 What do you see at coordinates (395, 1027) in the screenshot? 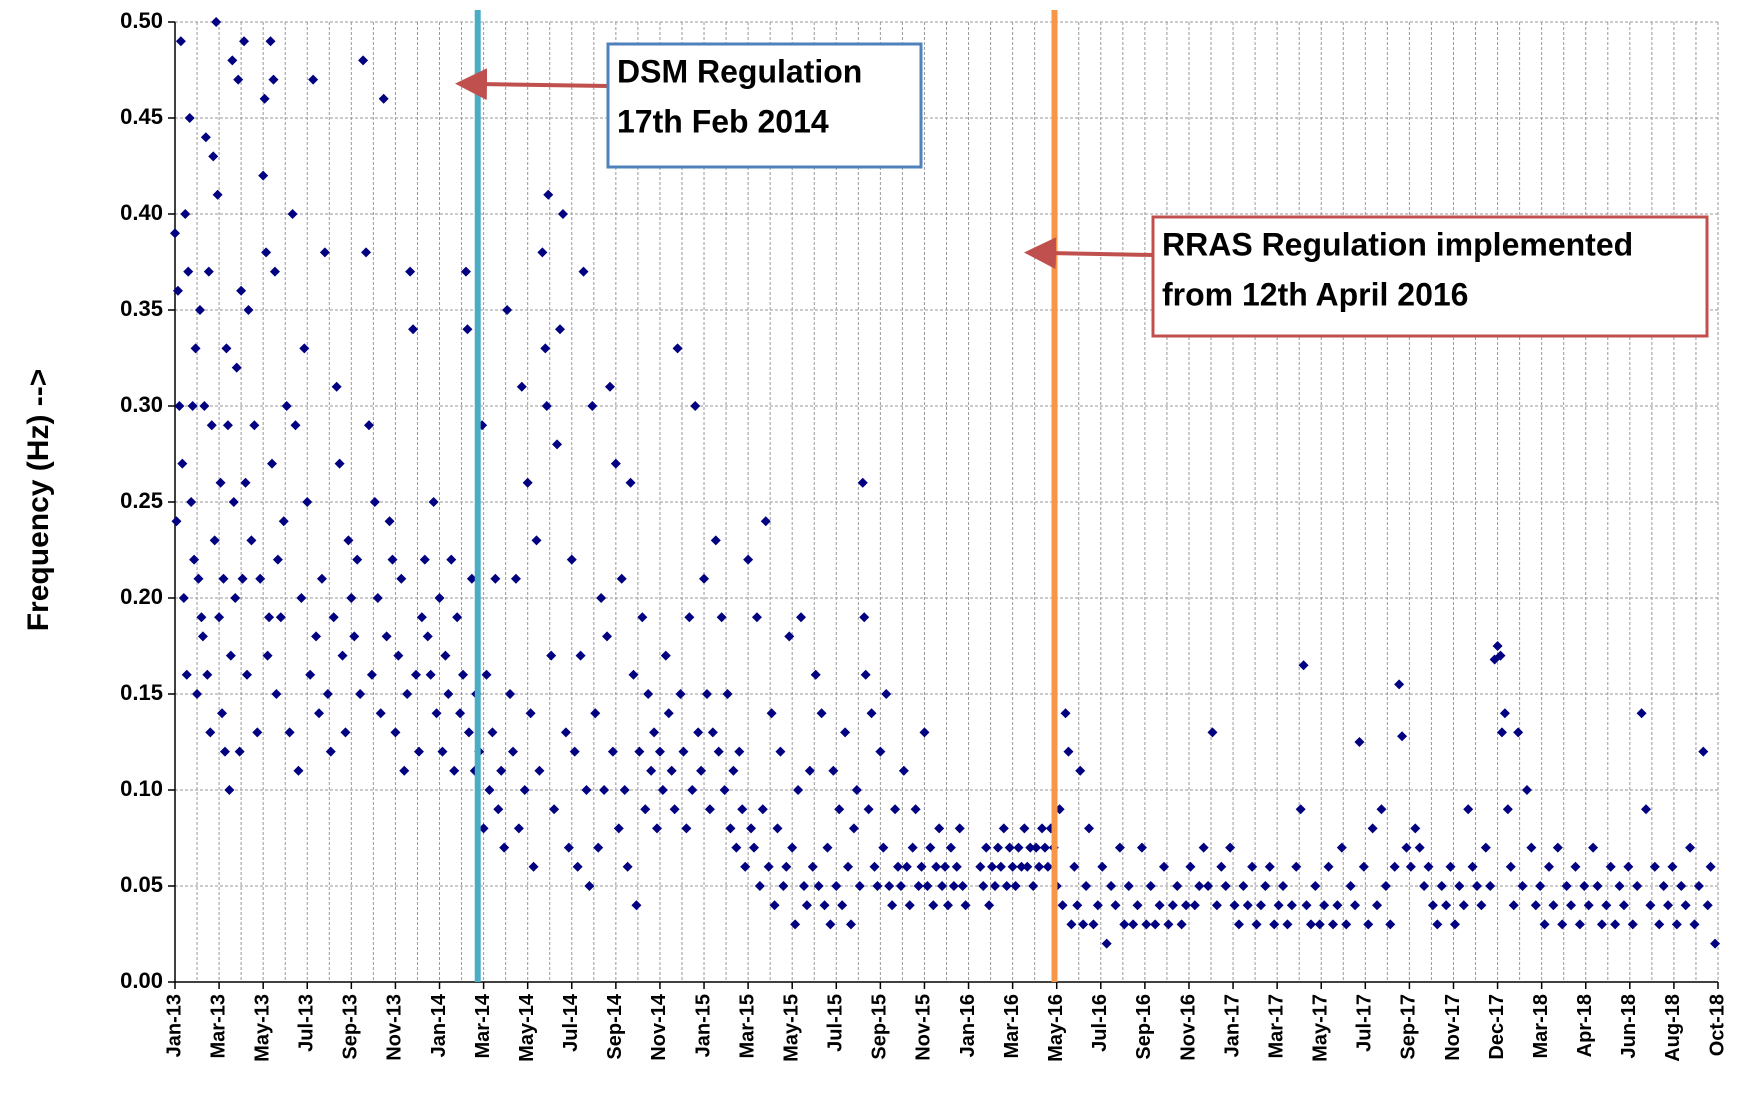
I see `x-tick-label: Nov-13` at bounding box center [395, 1027].